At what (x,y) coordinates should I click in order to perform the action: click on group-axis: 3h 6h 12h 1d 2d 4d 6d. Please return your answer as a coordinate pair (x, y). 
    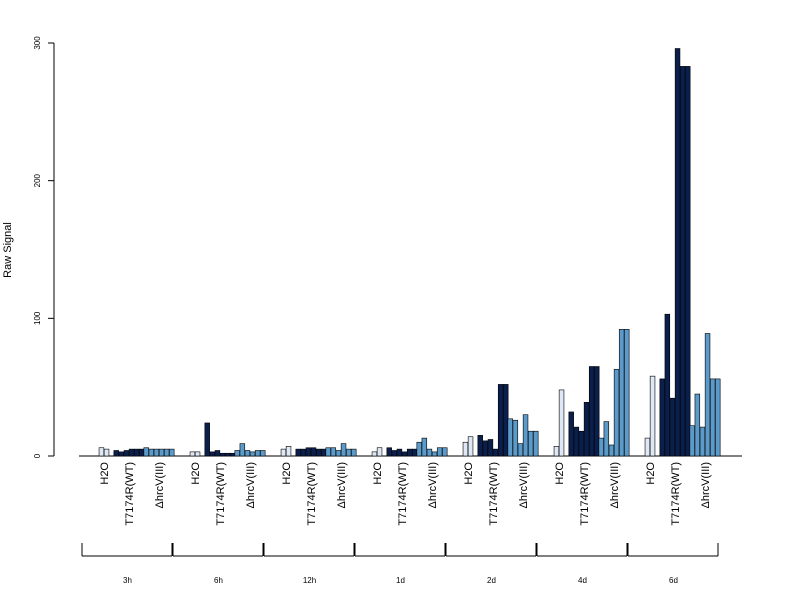
    Looking at the image, I should click on (400, 564).